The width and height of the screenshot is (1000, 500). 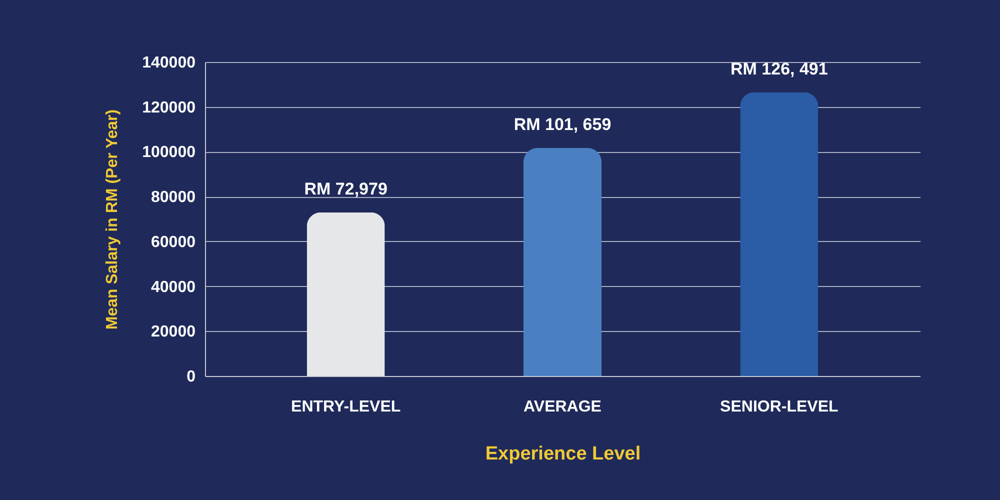 I want to click on y-tick-label: 140000, so click(x=169, y=63).